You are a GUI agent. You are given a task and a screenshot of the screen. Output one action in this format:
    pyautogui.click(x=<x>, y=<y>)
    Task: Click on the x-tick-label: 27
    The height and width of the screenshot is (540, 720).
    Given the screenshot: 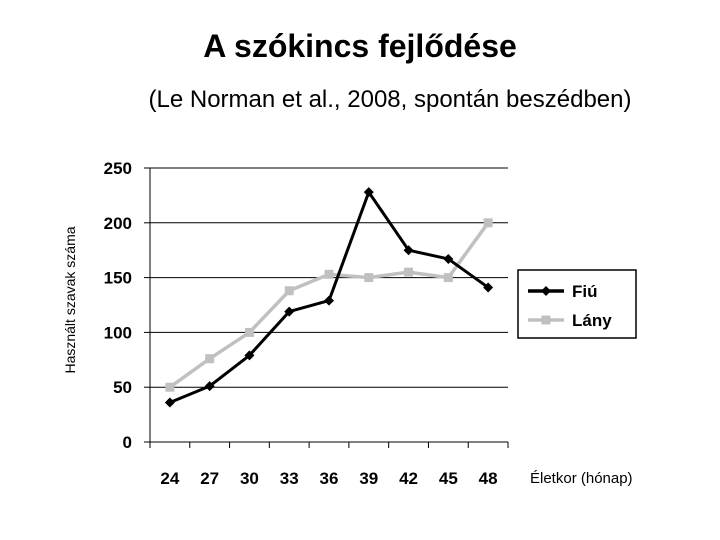 What is the action you would take?
    pyautogui.click(x=209, y=478)
    